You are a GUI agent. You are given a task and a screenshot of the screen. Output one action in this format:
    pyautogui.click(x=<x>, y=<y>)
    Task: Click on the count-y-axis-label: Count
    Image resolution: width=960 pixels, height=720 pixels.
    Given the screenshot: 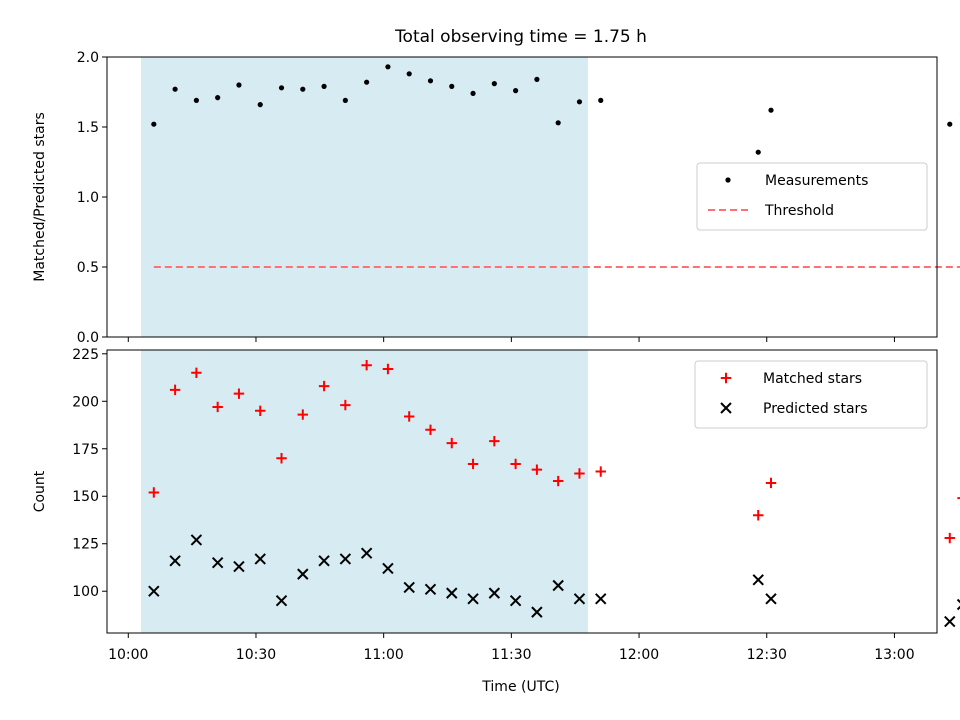 What is the action you would take?
    pyautogui.click(x=40, y=491)
    